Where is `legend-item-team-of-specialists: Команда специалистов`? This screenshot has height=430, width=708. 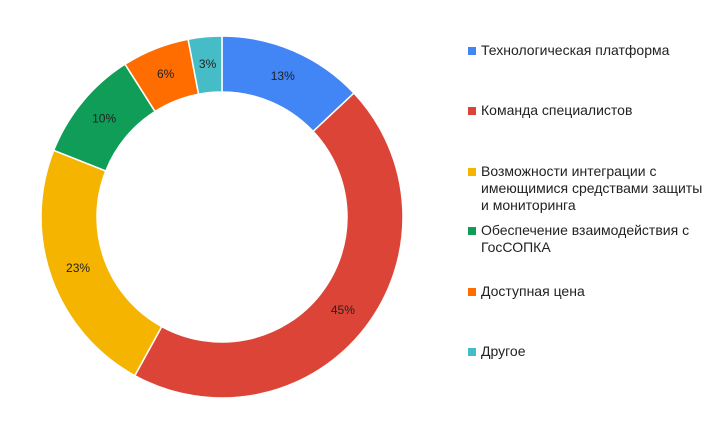 legend-item-team-of-specialists: Команда специалистов is located at coordinates (585, 110).